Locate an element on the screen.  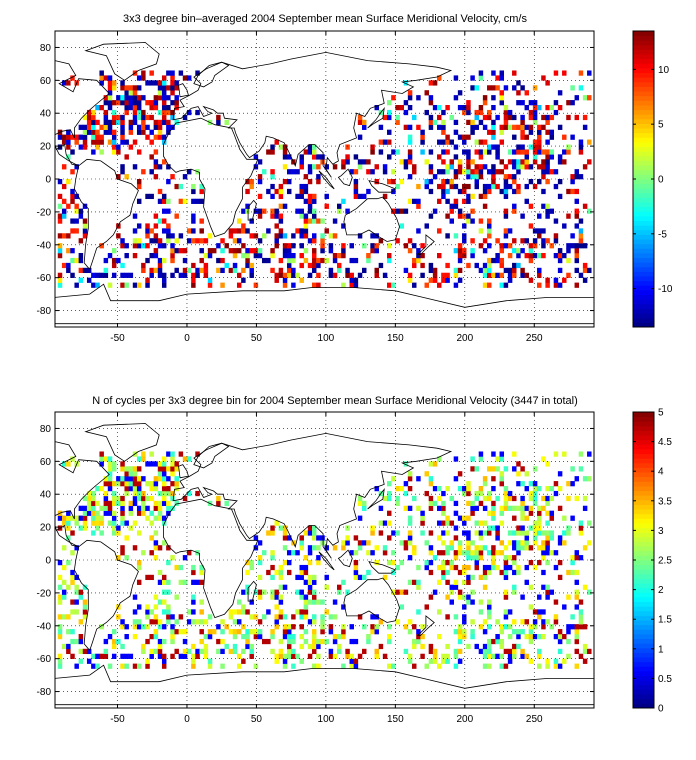
coastline is located at coordinates (371, 600).